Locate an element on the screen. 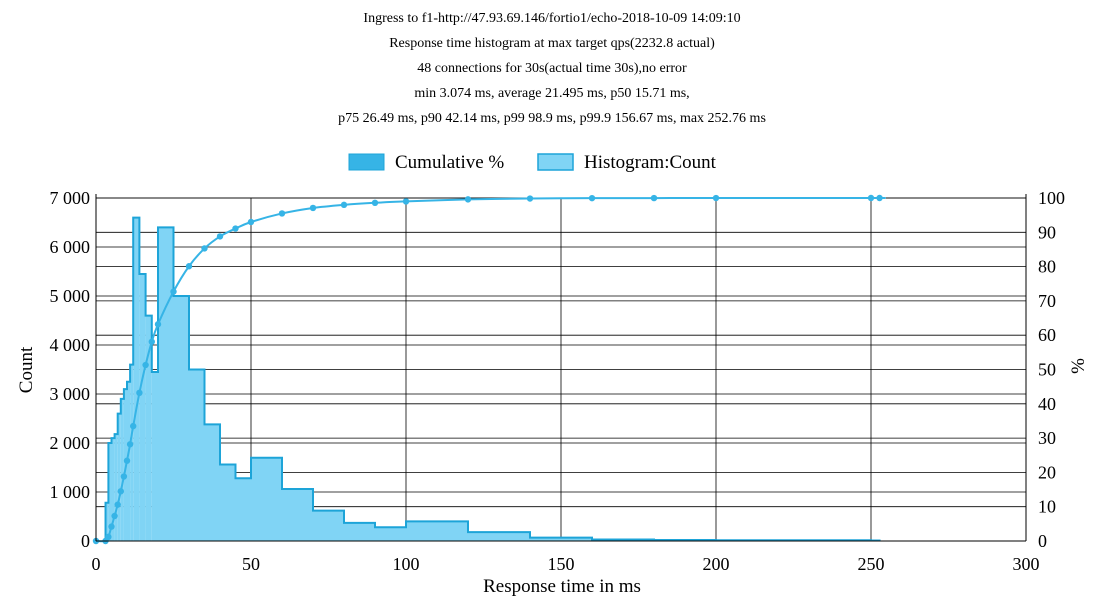 The height and width of the screenshot is (608, 1104). legend-item-cumulative: Cumulative % is located at coordinates (426, 162).